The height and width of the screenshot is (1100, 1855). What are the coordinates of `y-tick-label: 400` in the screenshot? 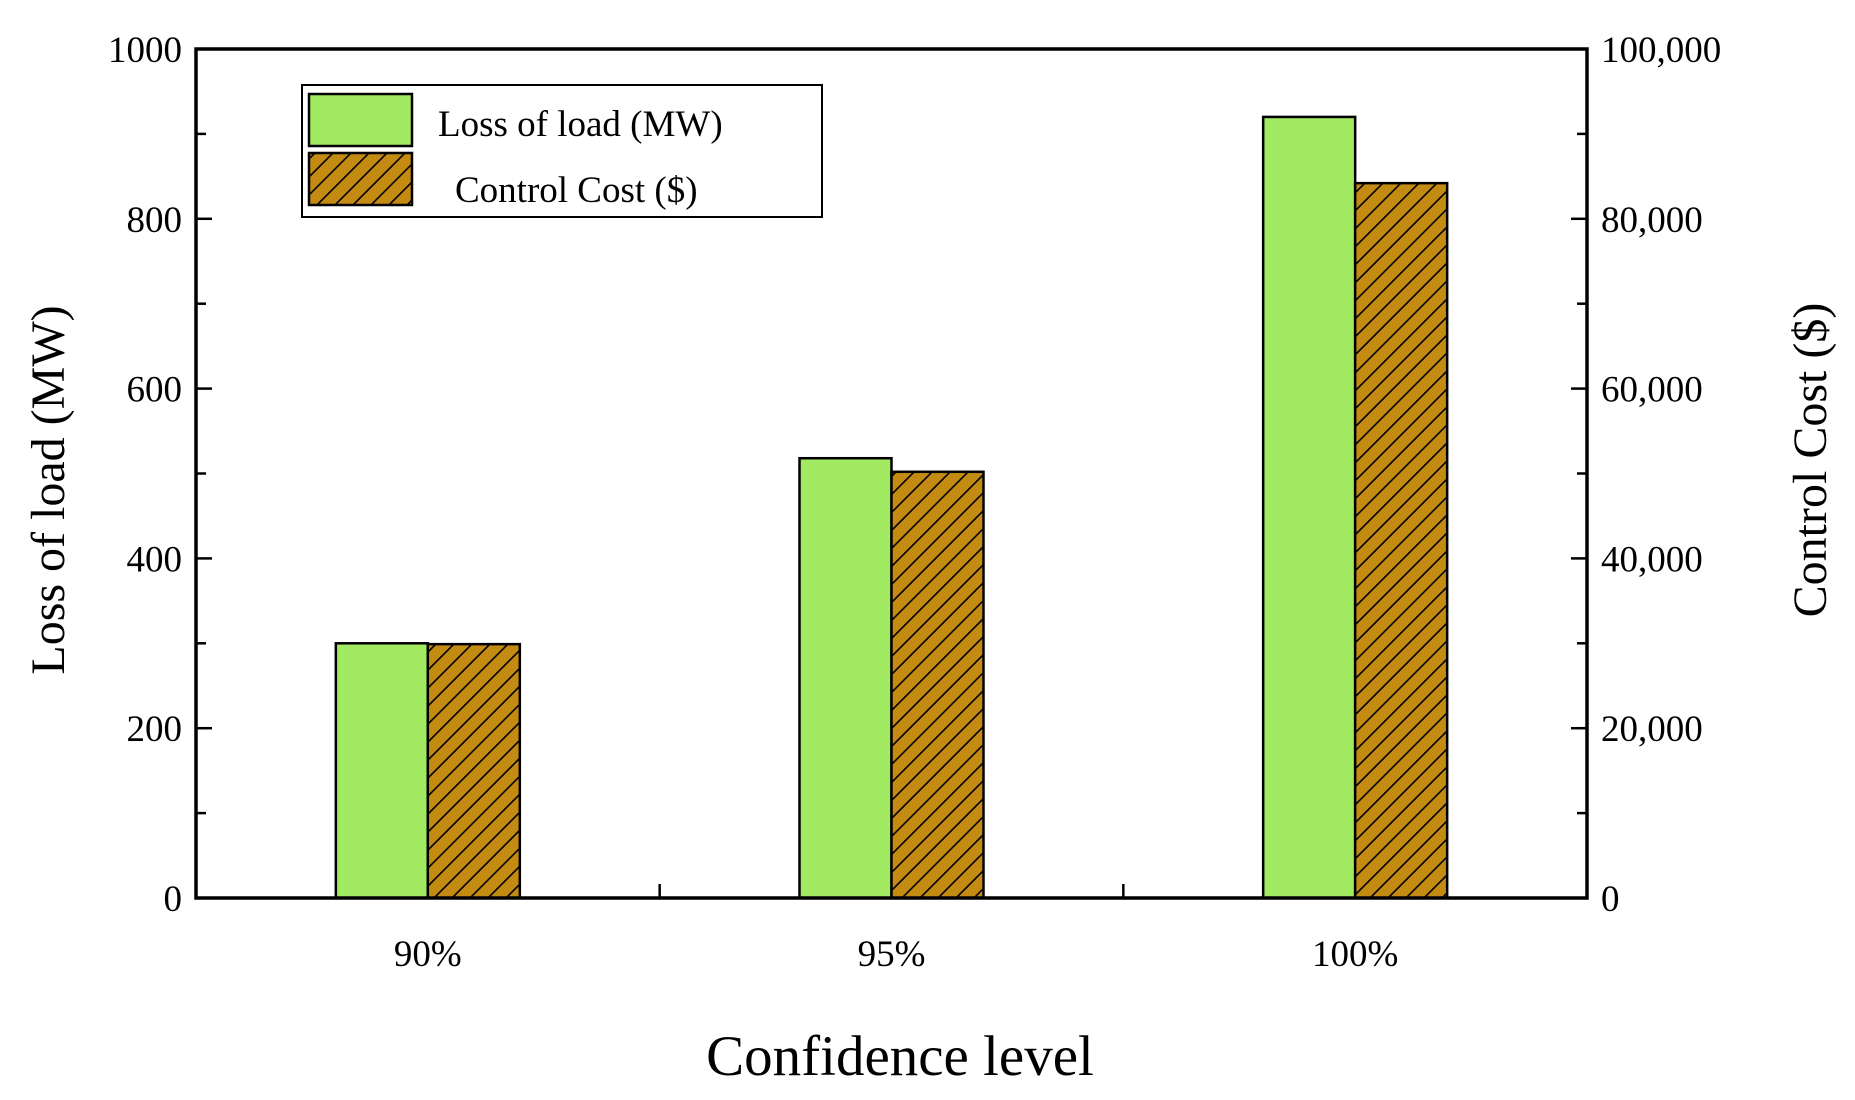 It's located at (155, 559).